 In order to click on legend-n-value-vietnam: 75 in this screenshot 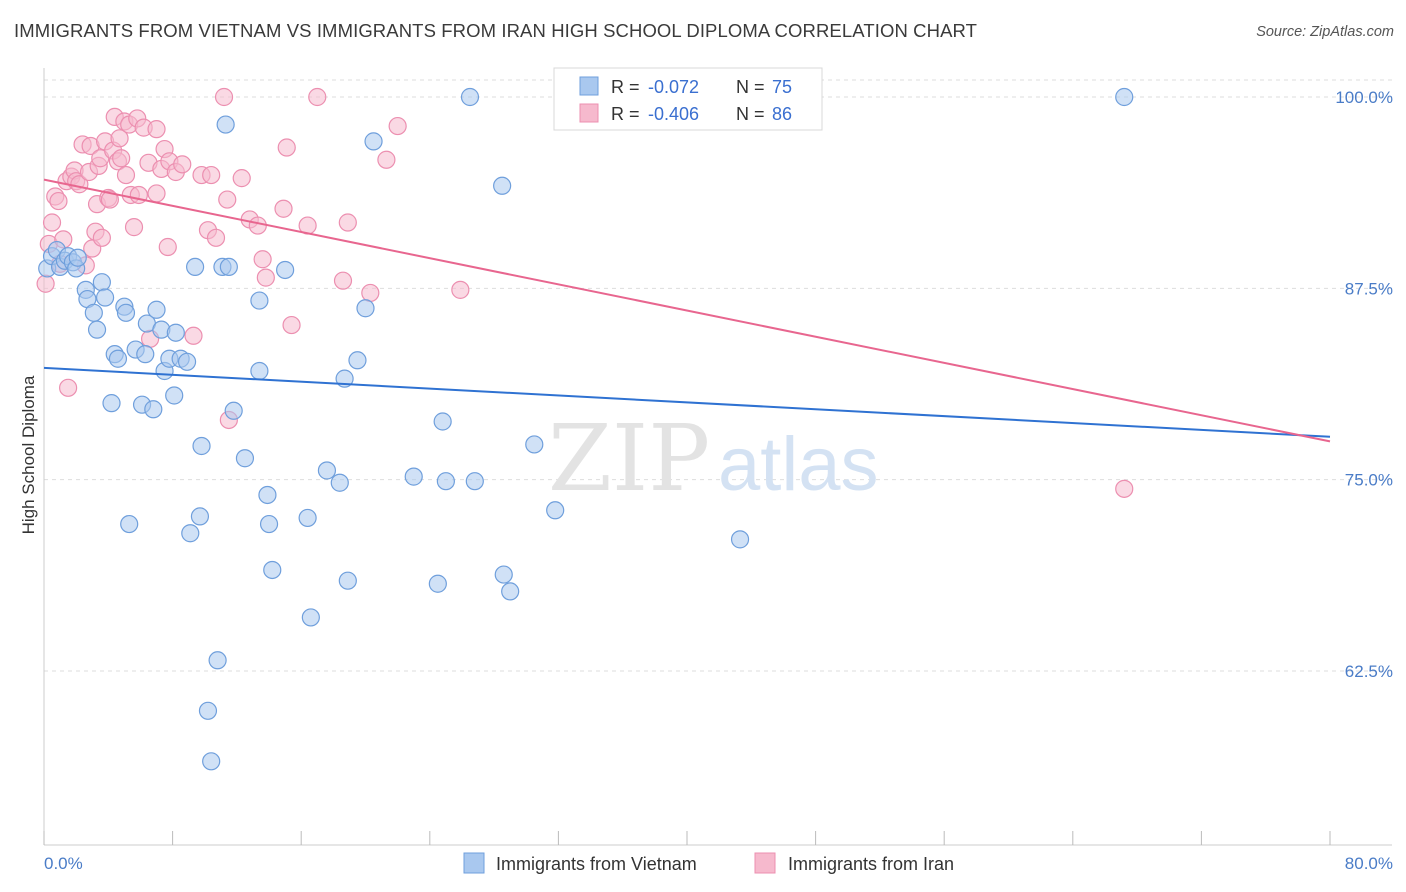, I will do `click(782, 87)`.